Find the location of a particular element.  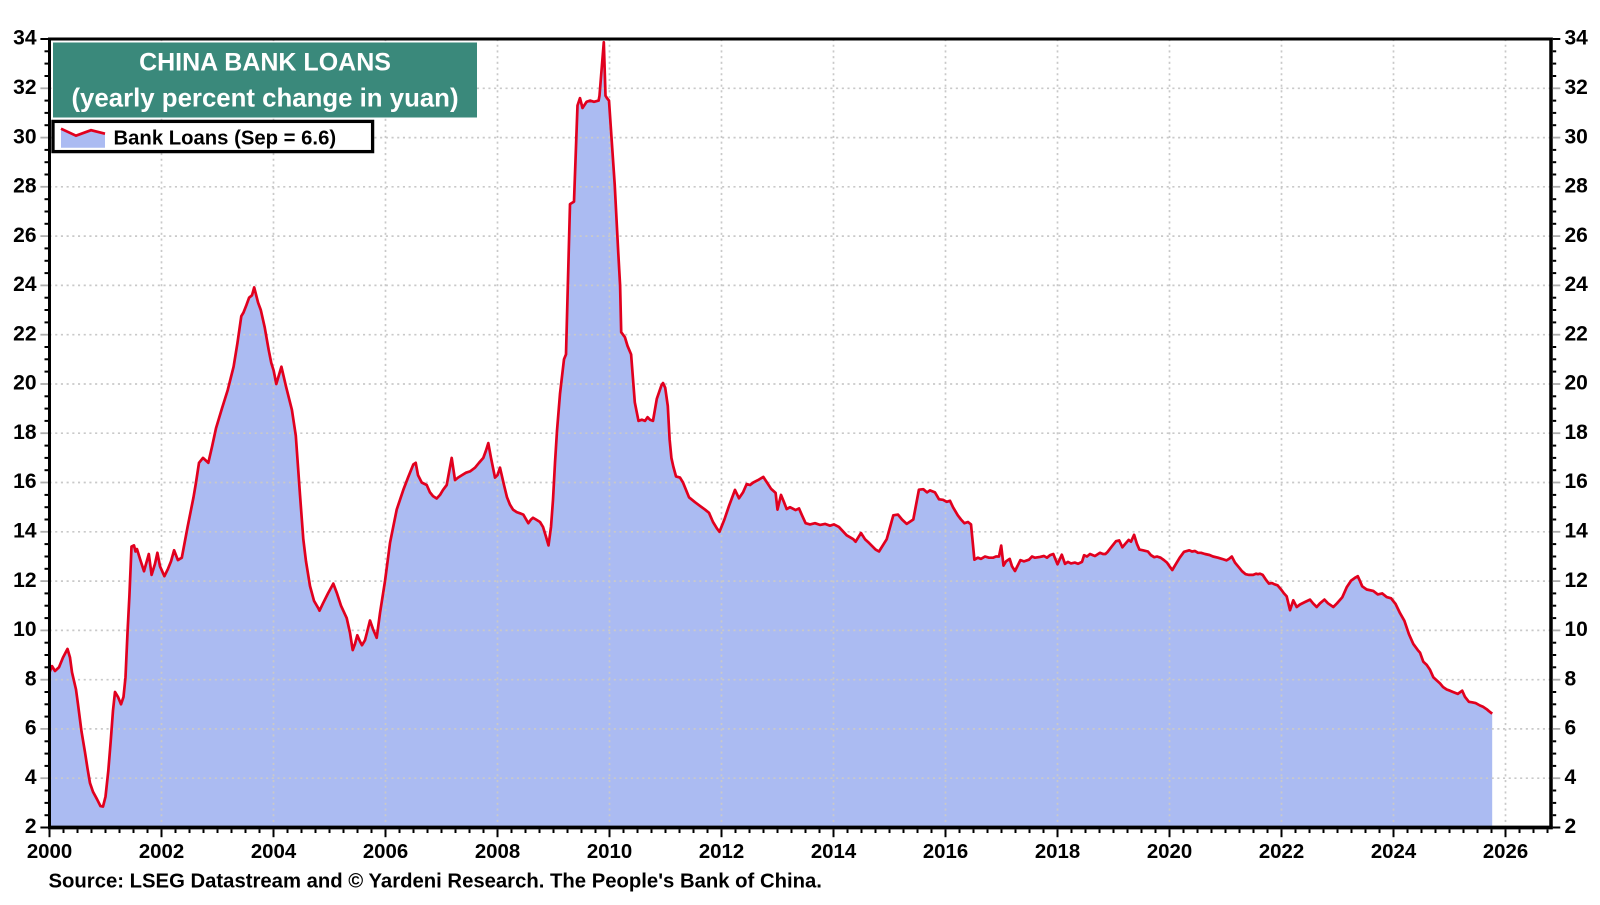

svg-text: 2024 is located at coordinates (1394, 852).